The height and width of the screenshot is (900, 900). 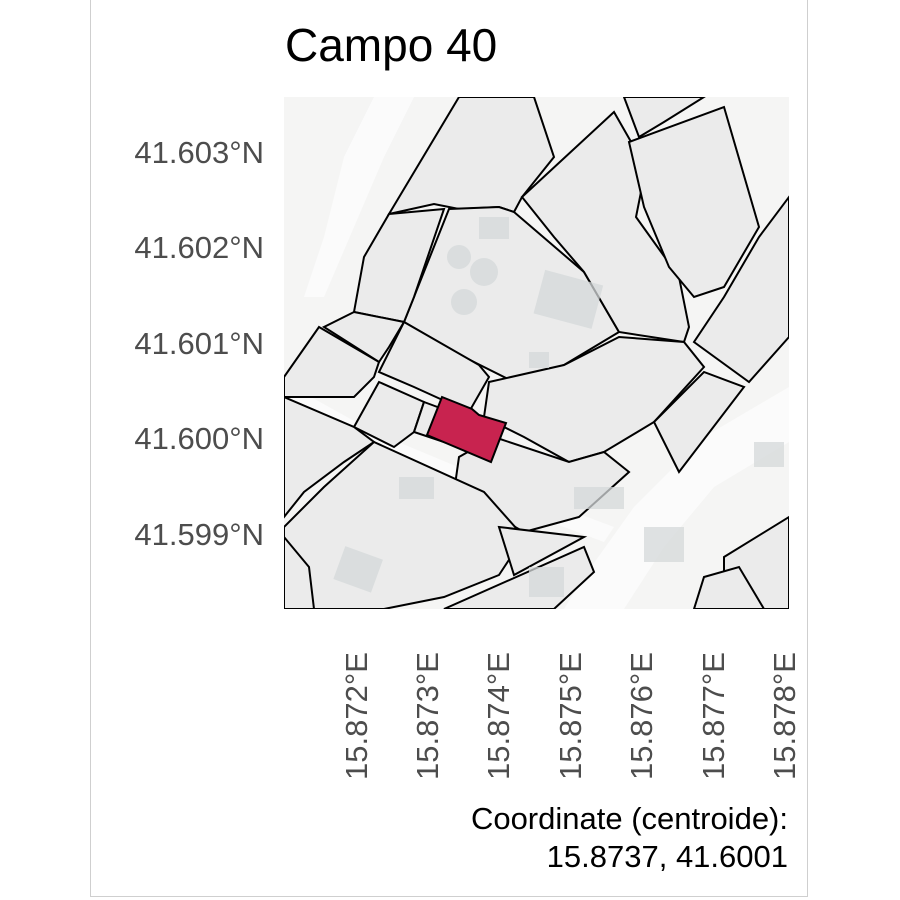 I want to click on map-title: Campo 40, so click(x=391, y=45).